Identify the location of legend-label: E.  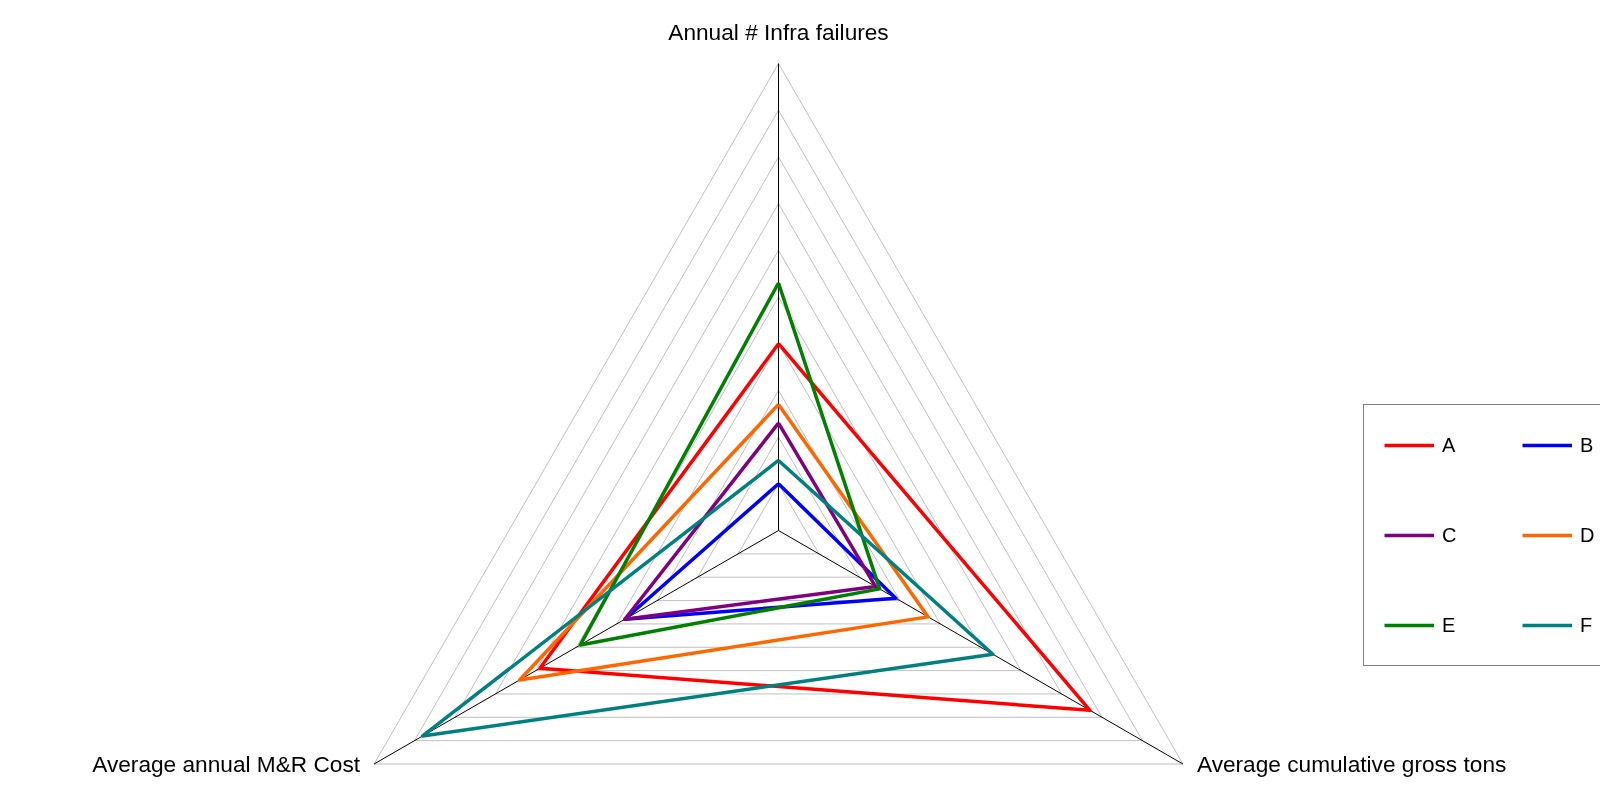
(1449, 625).